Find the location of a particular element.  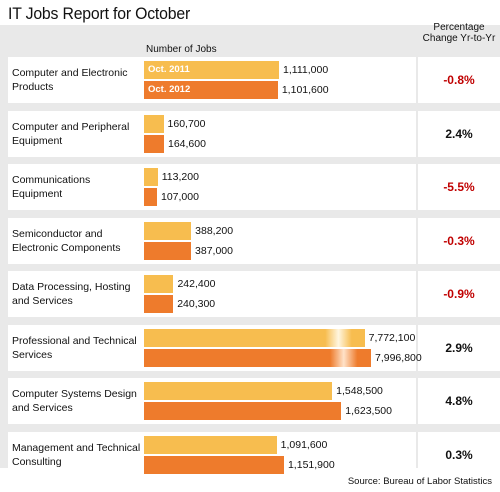

data-label: 107,000 is located at coordinates (180, 197).